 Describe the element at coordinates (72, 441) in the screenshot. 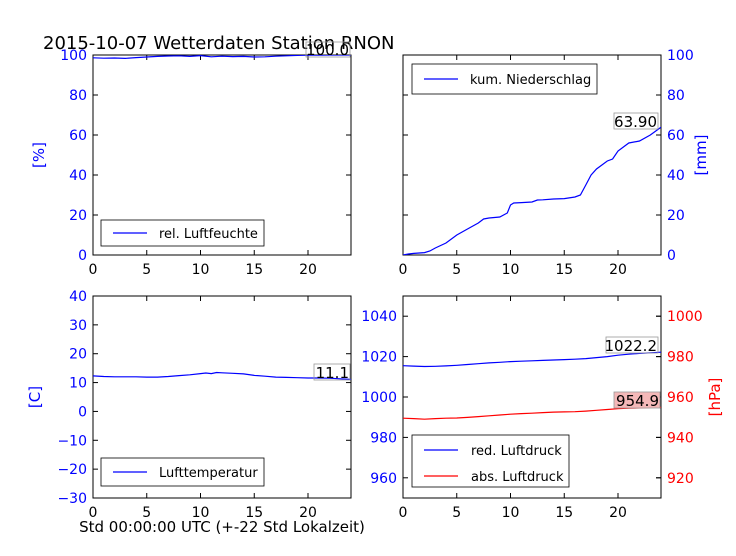

I see `y-tick-label: −10` at that location.